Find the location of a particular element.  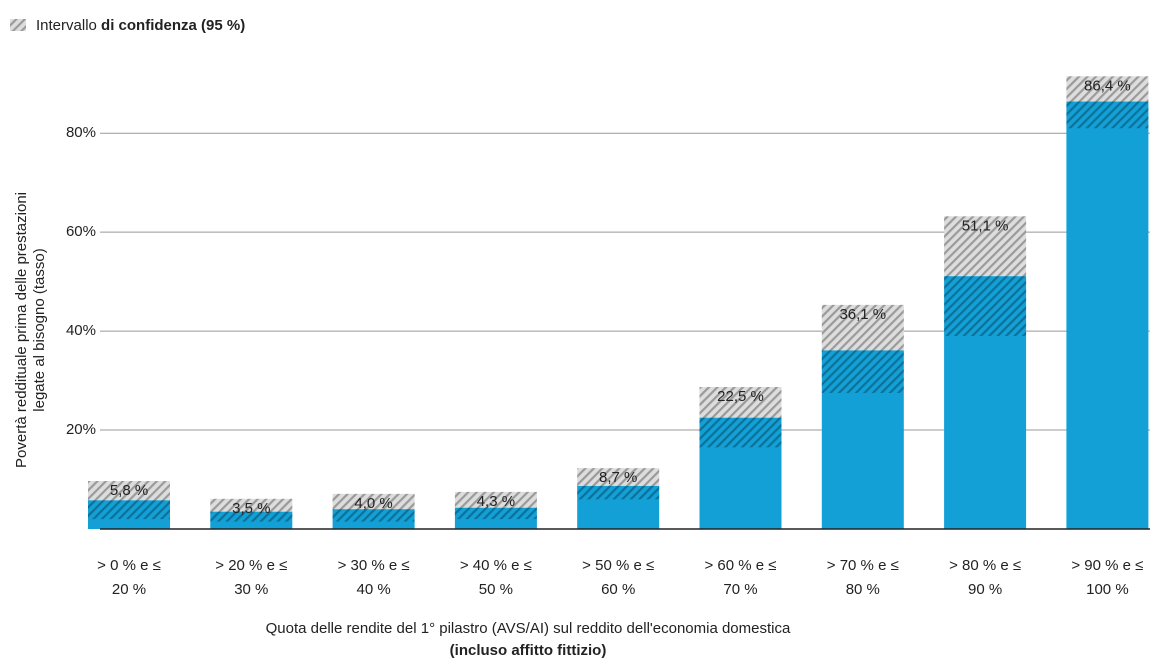

x-tick-label: 90 % is located at coordinates (985, 589).